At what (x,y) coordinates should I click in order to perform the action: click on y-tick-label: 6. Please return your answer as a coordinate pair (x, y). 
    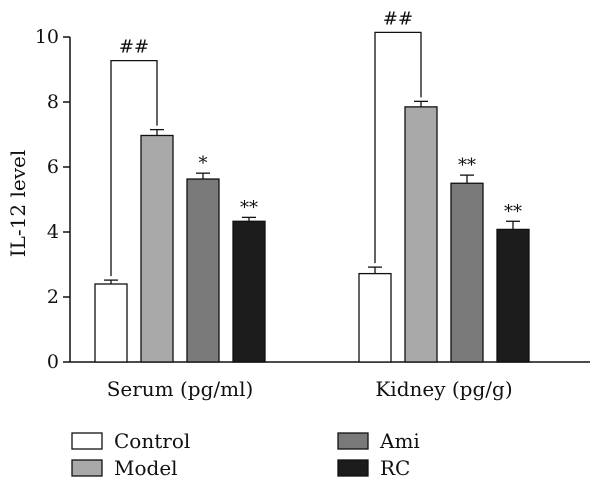
    Looking at the image, I should click on (53, 167).